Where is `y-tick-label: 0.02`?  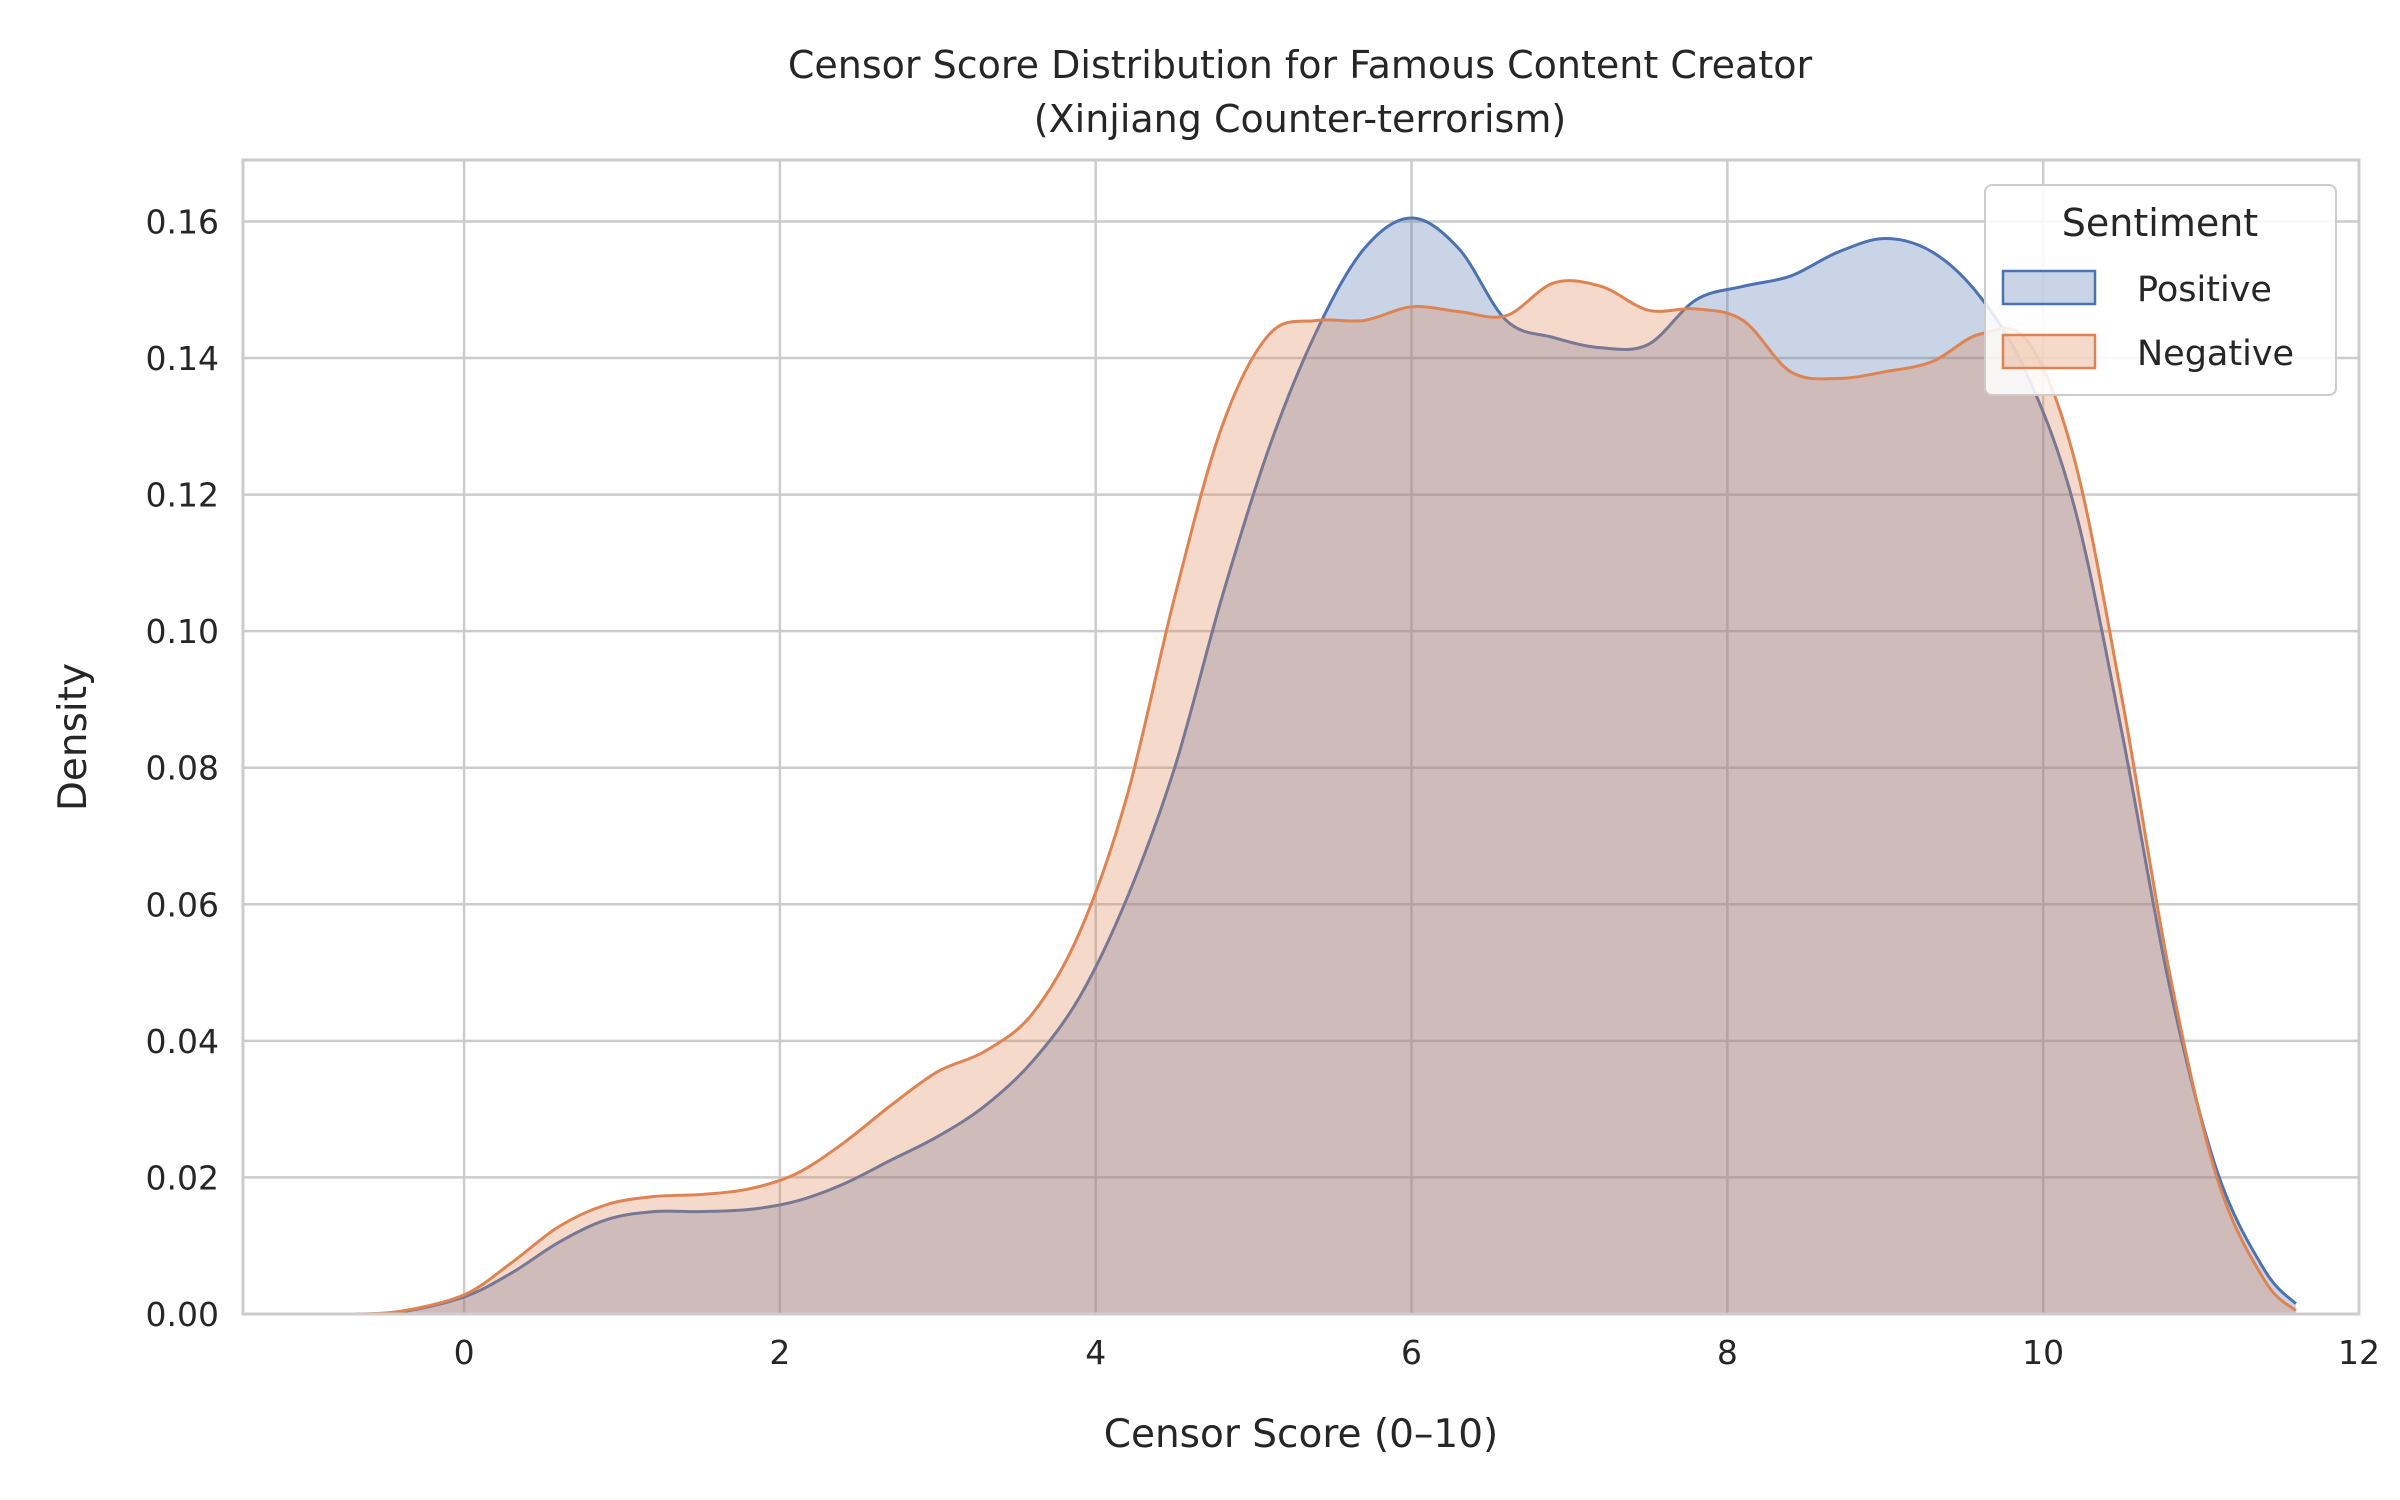
y-tick-label: 0.02 is located at coordinates (182, 1177).